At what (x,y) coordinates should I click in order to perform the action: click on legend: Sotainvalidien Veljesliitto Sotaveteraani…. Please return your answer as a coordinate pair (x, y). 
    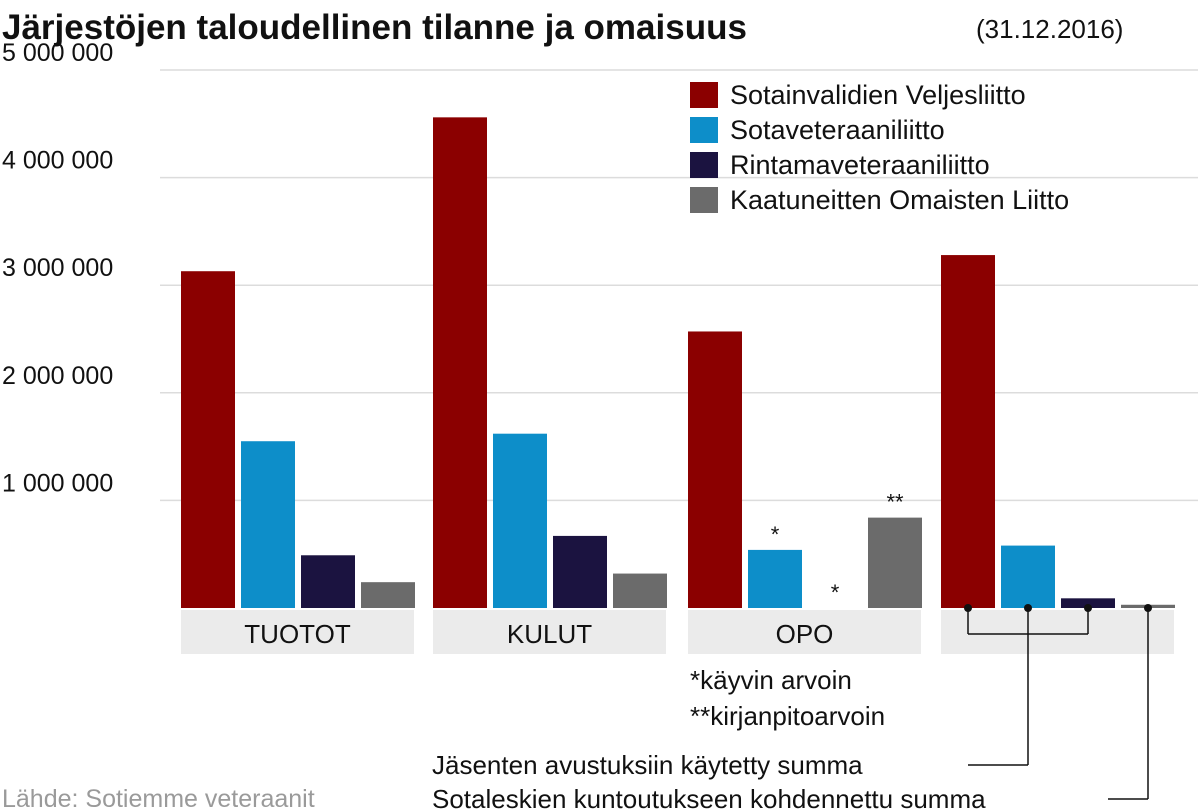
    Looking at the image, I should click on (879, 147).